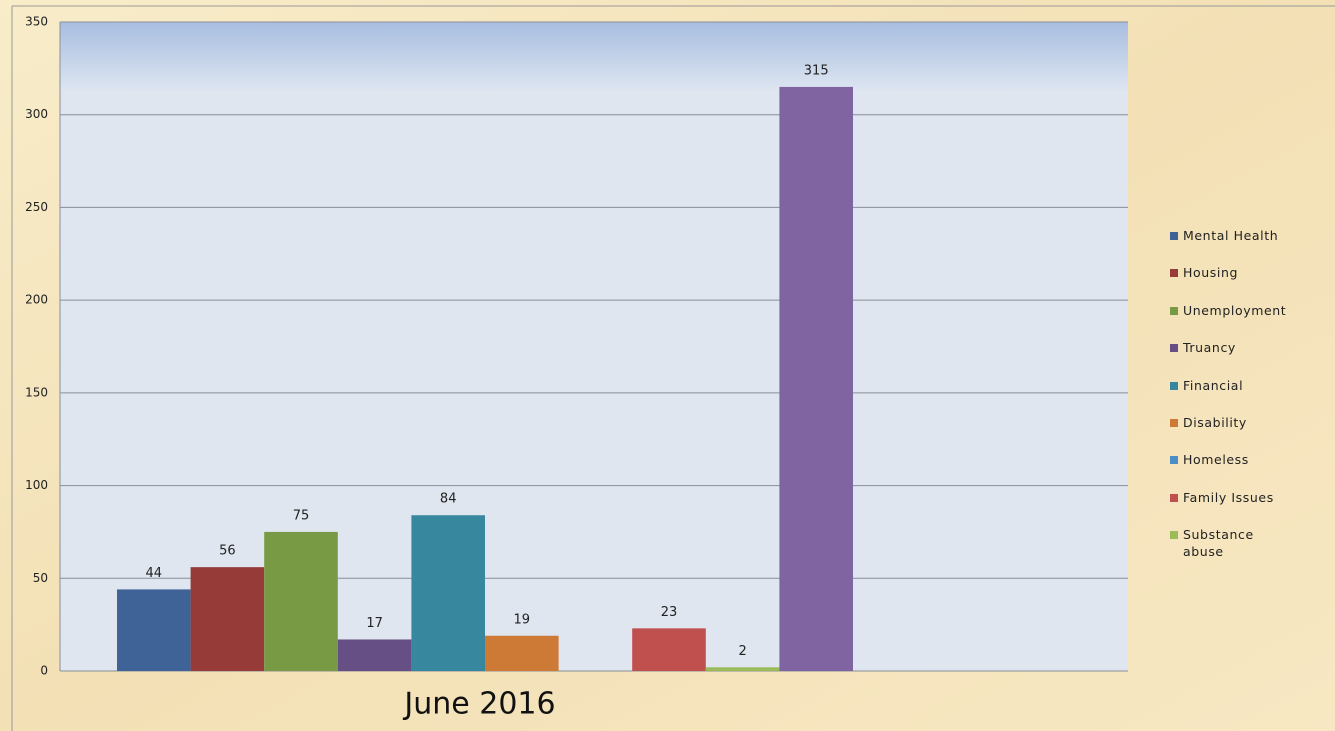 The image size is (1335, 731). Describe the element at coordinates (669, 612) in the screenshot. I see `data-label: 23` at that location.